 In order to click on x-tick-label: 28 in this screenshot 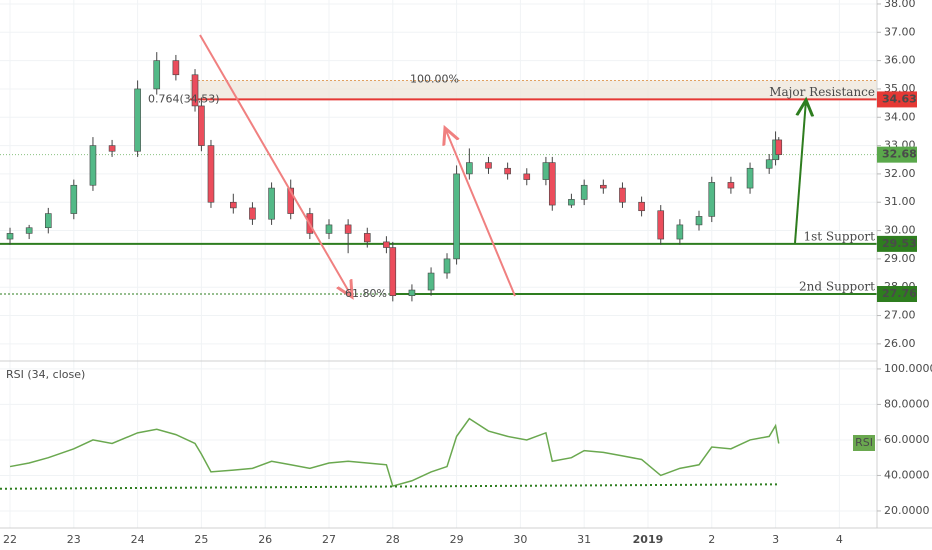, I will do `click(393, 539)`.